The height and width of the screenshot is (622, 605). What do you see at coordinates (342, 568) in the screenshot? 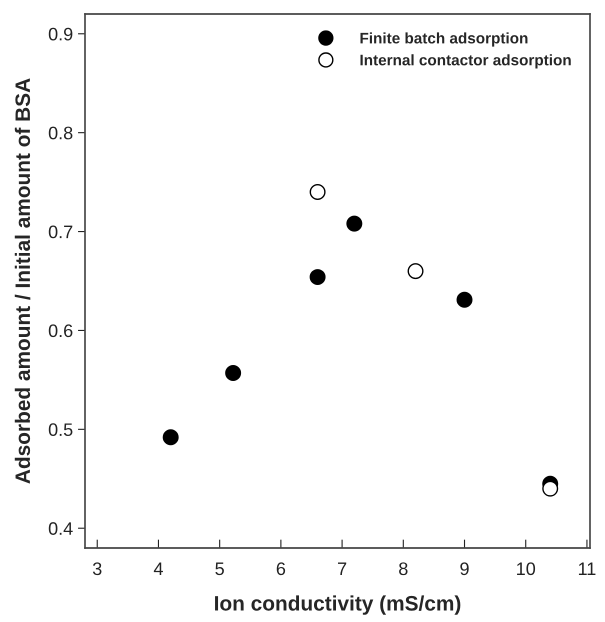
I see `x-tick-label: 7` at bounding box center [342, 568].